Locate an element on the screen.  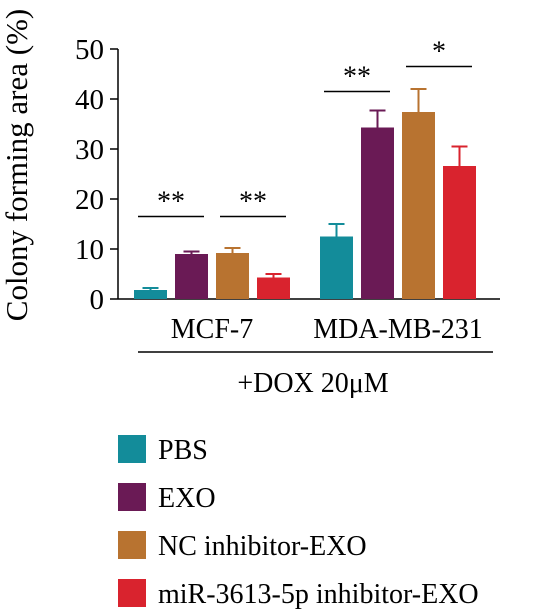
legend-label-2: NC inhibitor-EXO is located at coordinates (262, 546).